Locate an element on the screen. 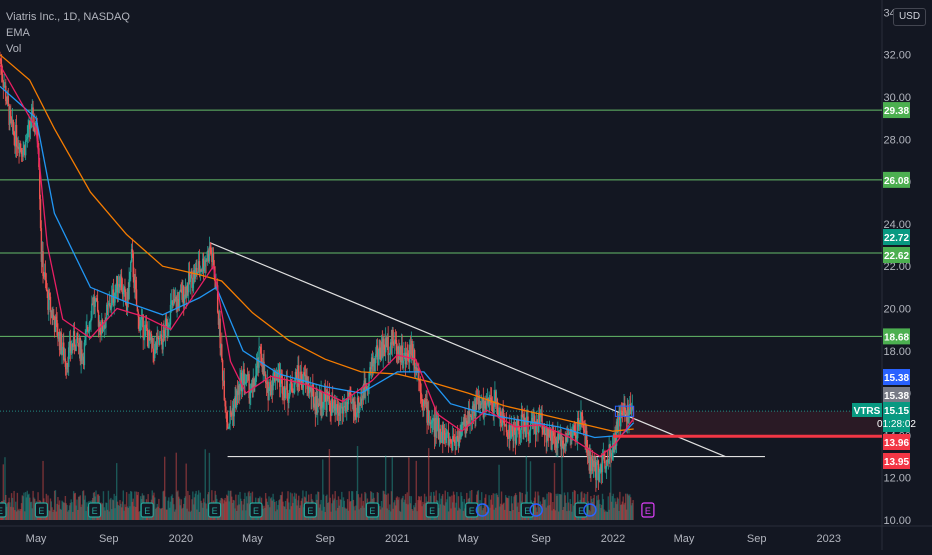  y-tick-label: 12.00 is located at coordinates (897, 479).